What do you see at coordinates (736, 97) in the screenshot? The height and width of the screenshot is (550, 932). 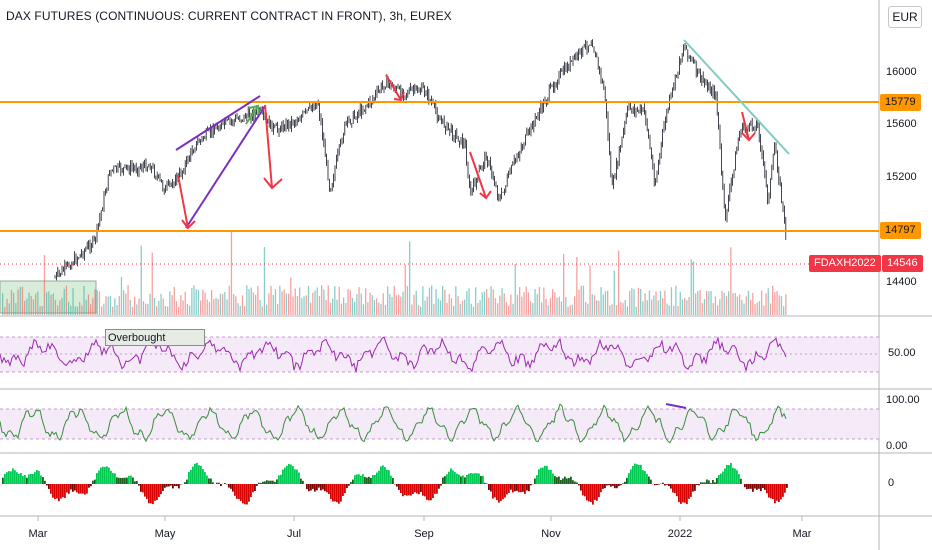 I see `downtrend-line` at bounding box center [736, 97].